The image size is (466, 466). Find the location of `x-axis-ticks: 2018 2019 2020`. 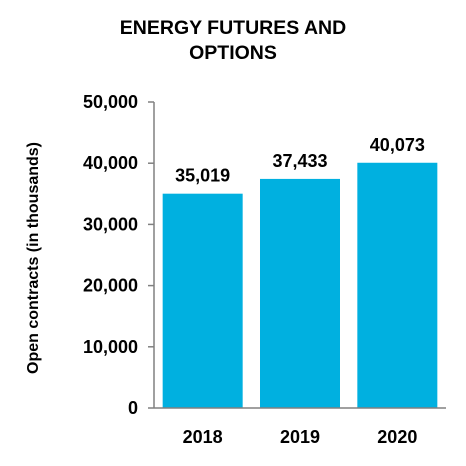

x-axis-ticks: 2018 2019 2020 is located at coordinates (300, 437).